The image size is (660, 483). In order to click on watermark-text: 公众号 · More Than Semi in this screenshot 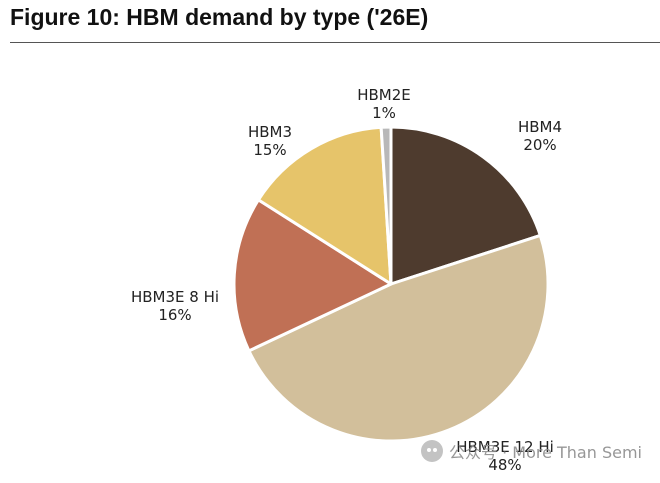, I will do `click(545, 452)`.